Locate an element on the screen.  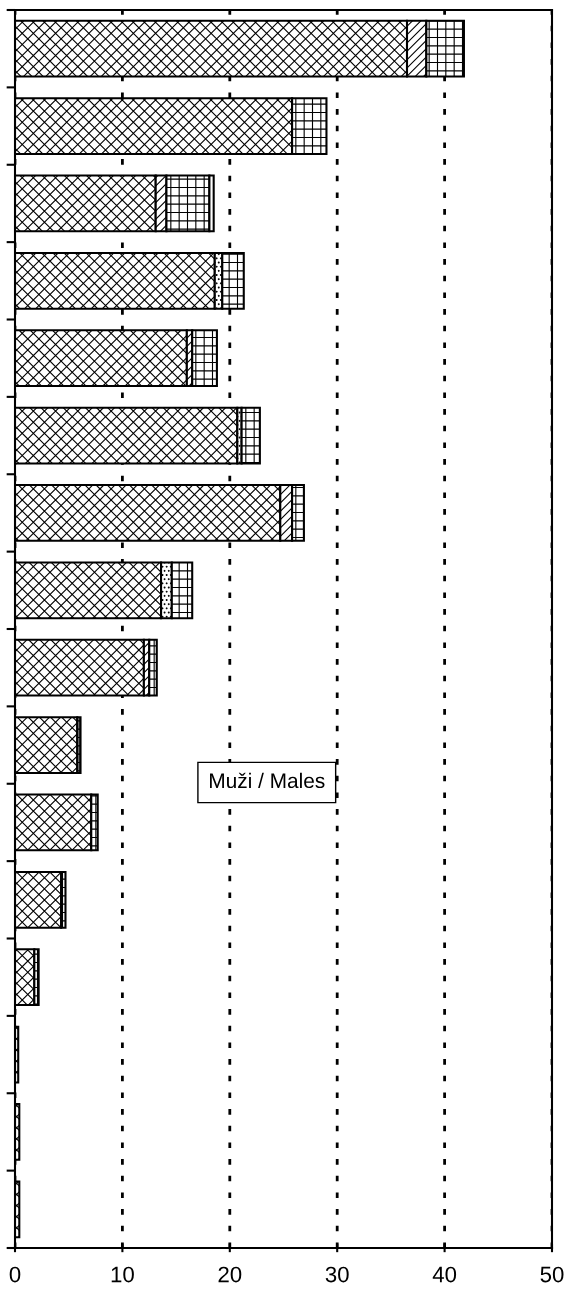
bar is located at coordinates (250, 435).